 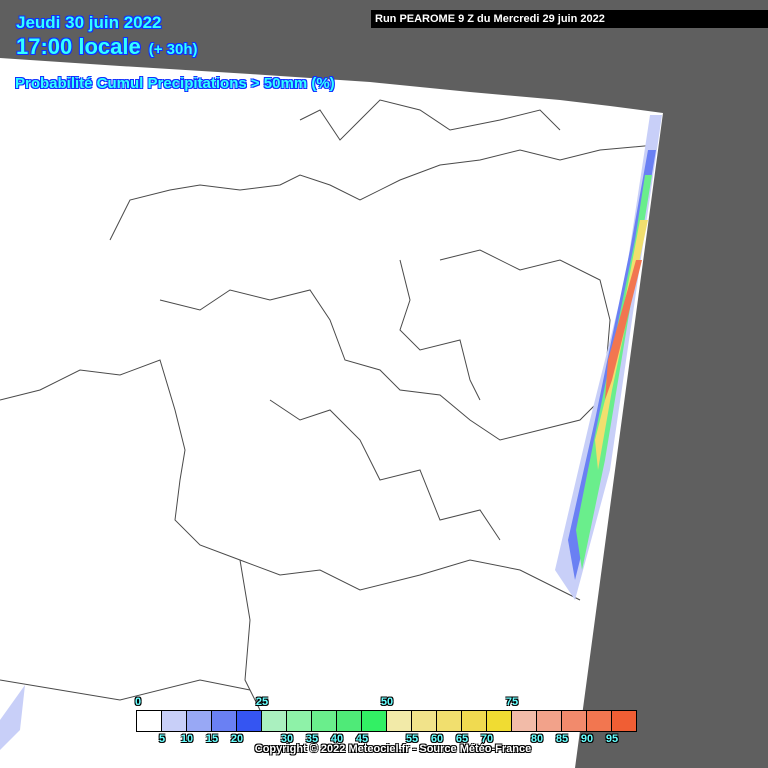 I want to click on legend-minor-label: 40, so click(x=337, y=739).